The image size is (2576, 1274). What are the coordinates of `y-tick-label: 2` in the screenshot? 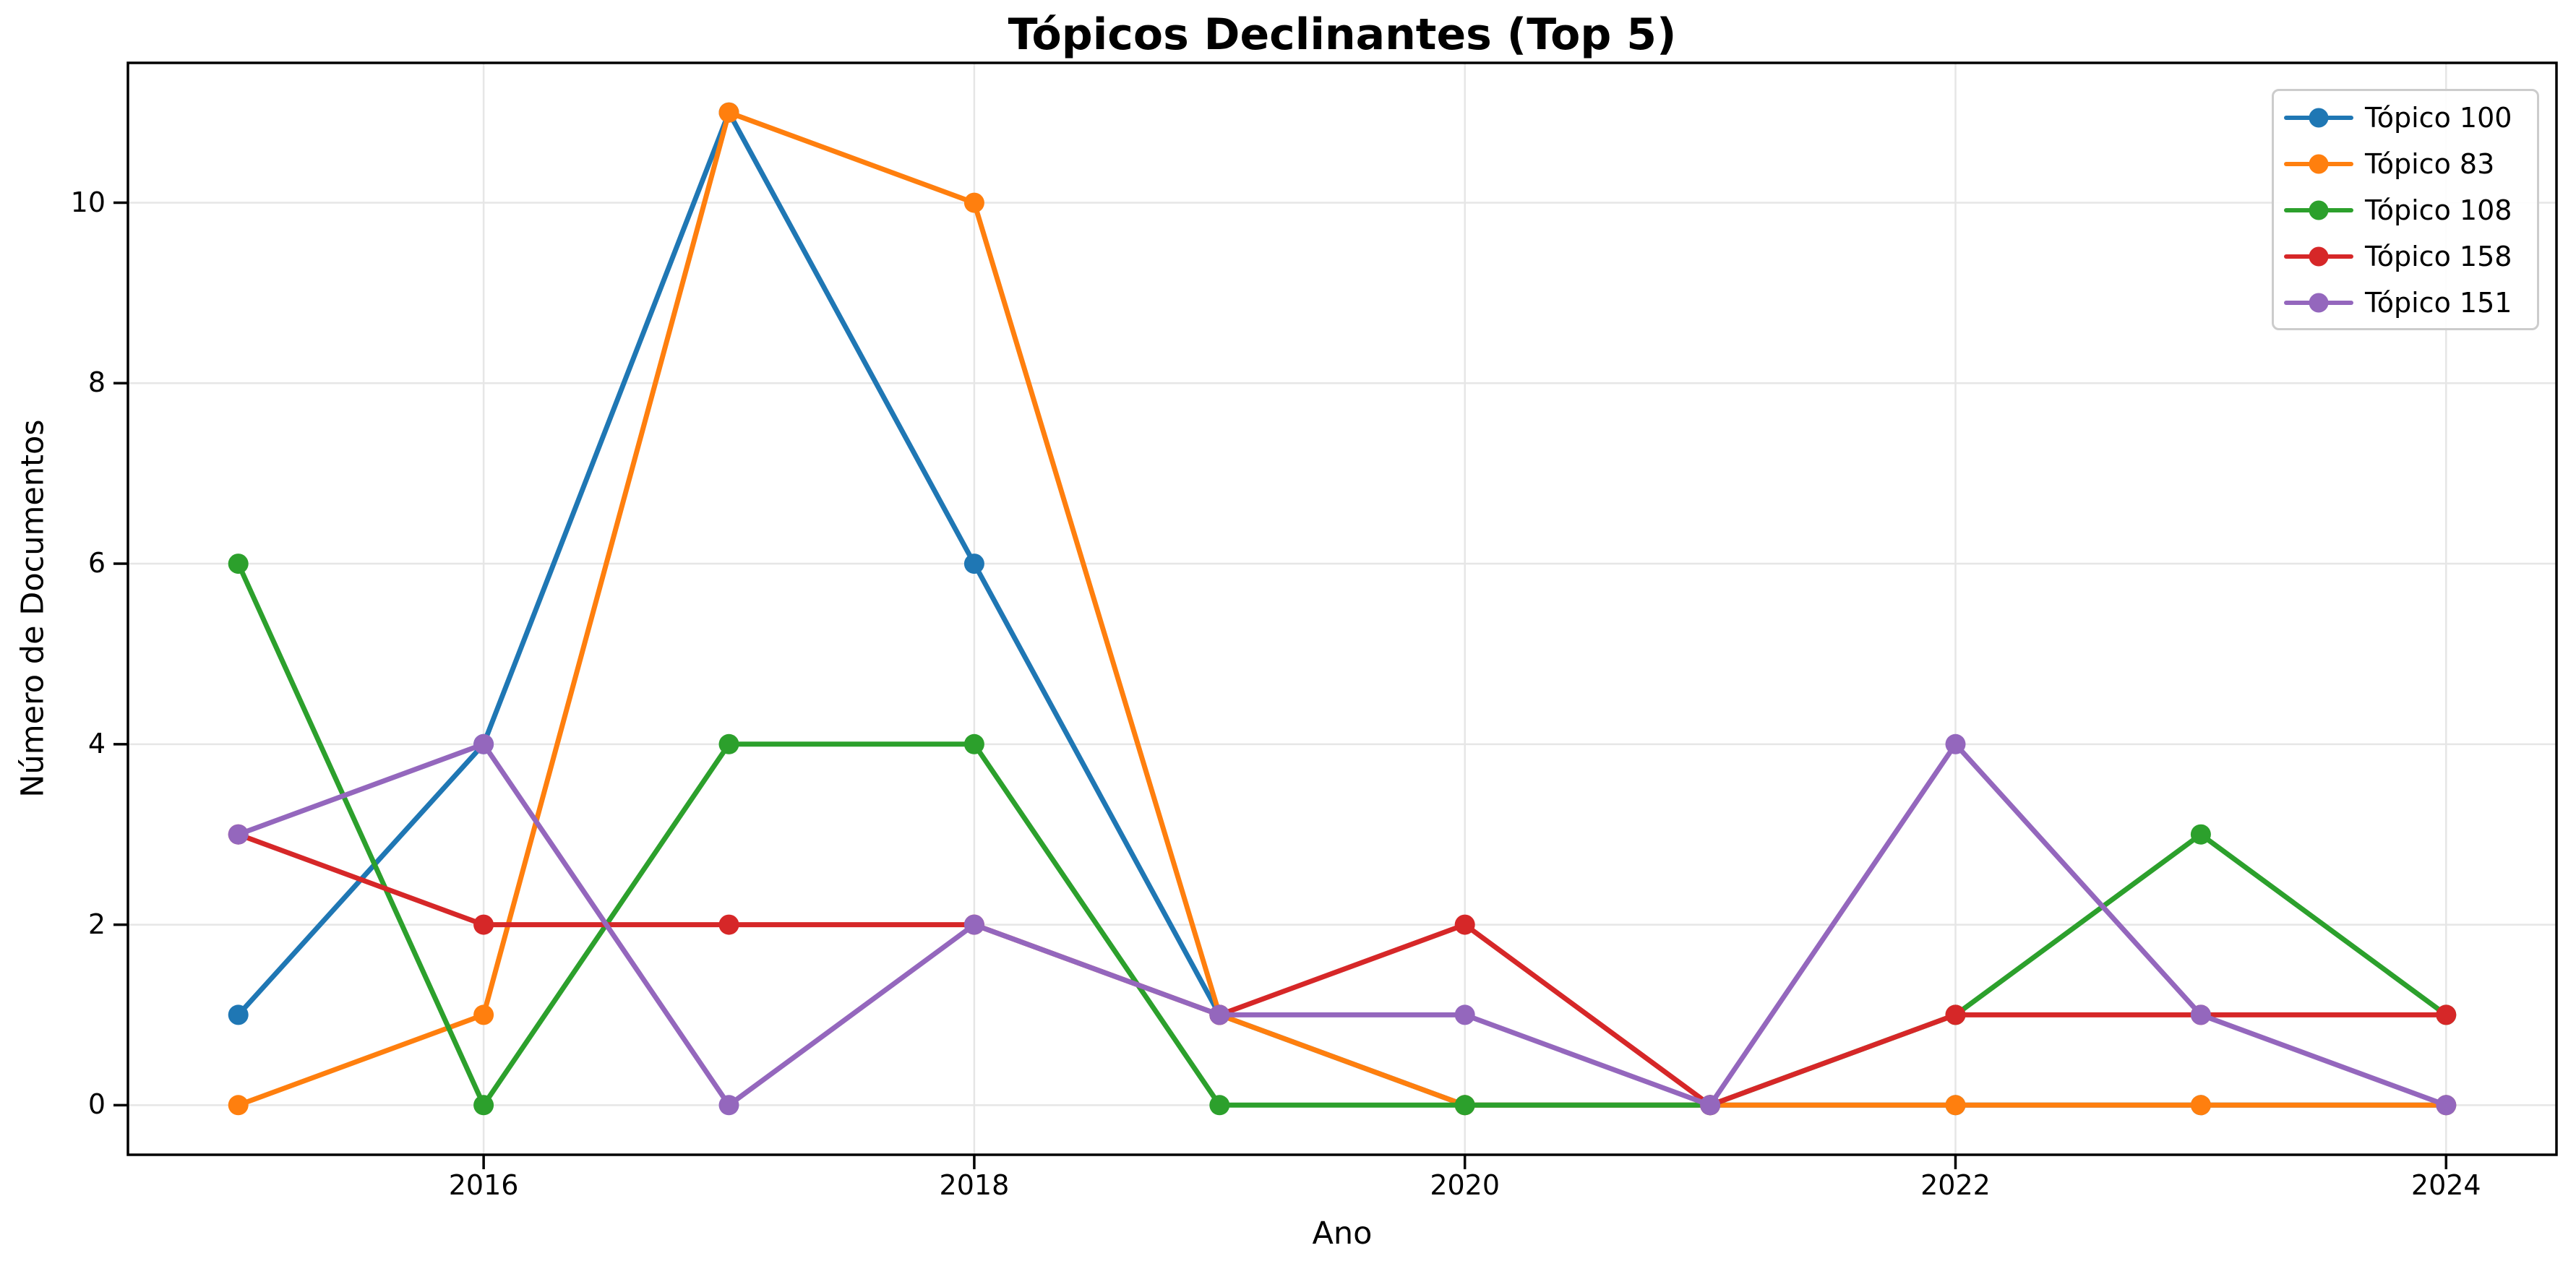 It's located at (97, 924).